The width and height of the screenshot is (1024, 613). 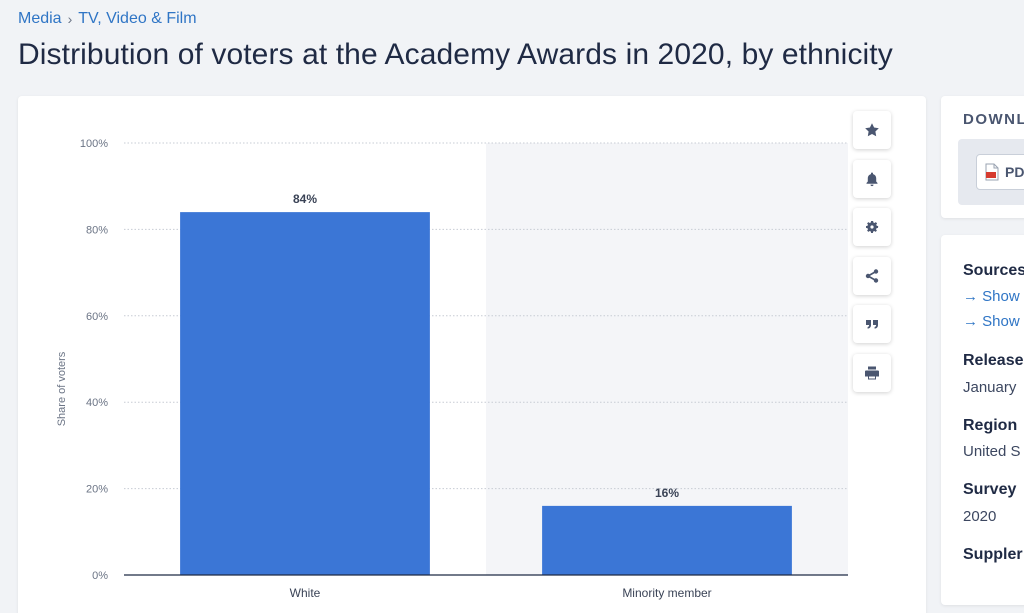 I want to click on y-axis-title: Share of voters, so click(x=62, y=388).